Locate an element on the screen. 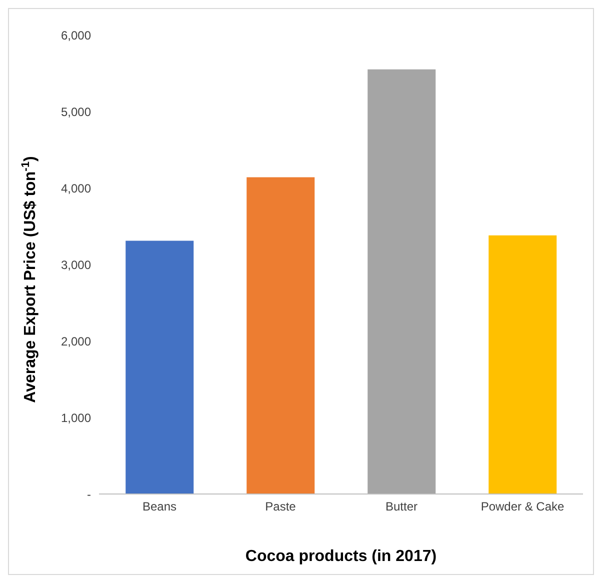 This screenshot has height=581, width=600. y-tick-label: 3,000 is located at coordinates (76, 265).